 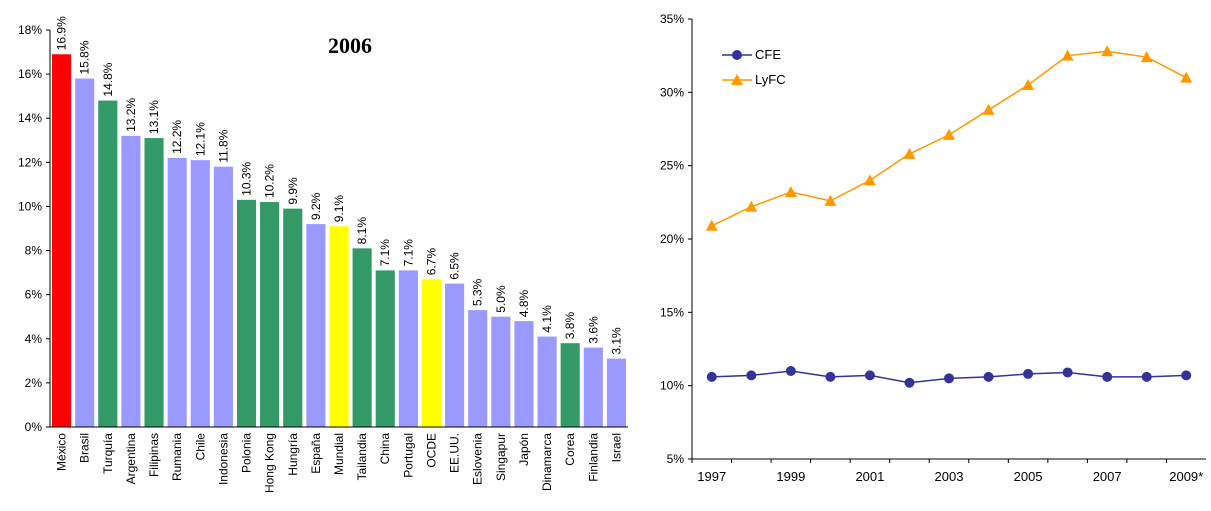 What do you see at coordinates (672, 312) in the screenshot?
I see `y-tick-label: 15%` at bounding box center [672, 312].